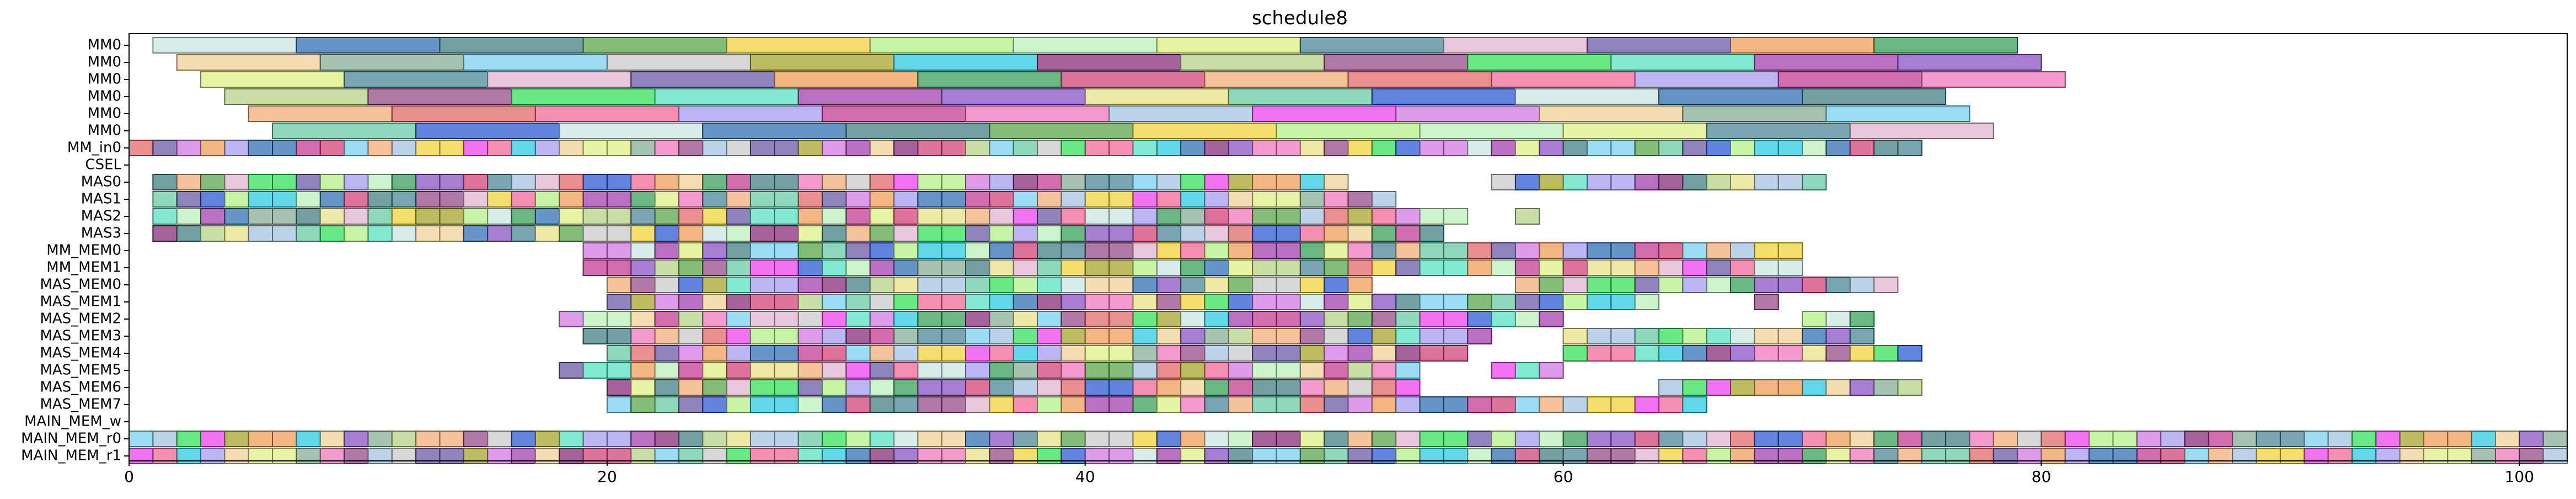  Describe the element at coordinates (691, 251) in the screenshot. I see `task-bar-r12-t23` at that location.